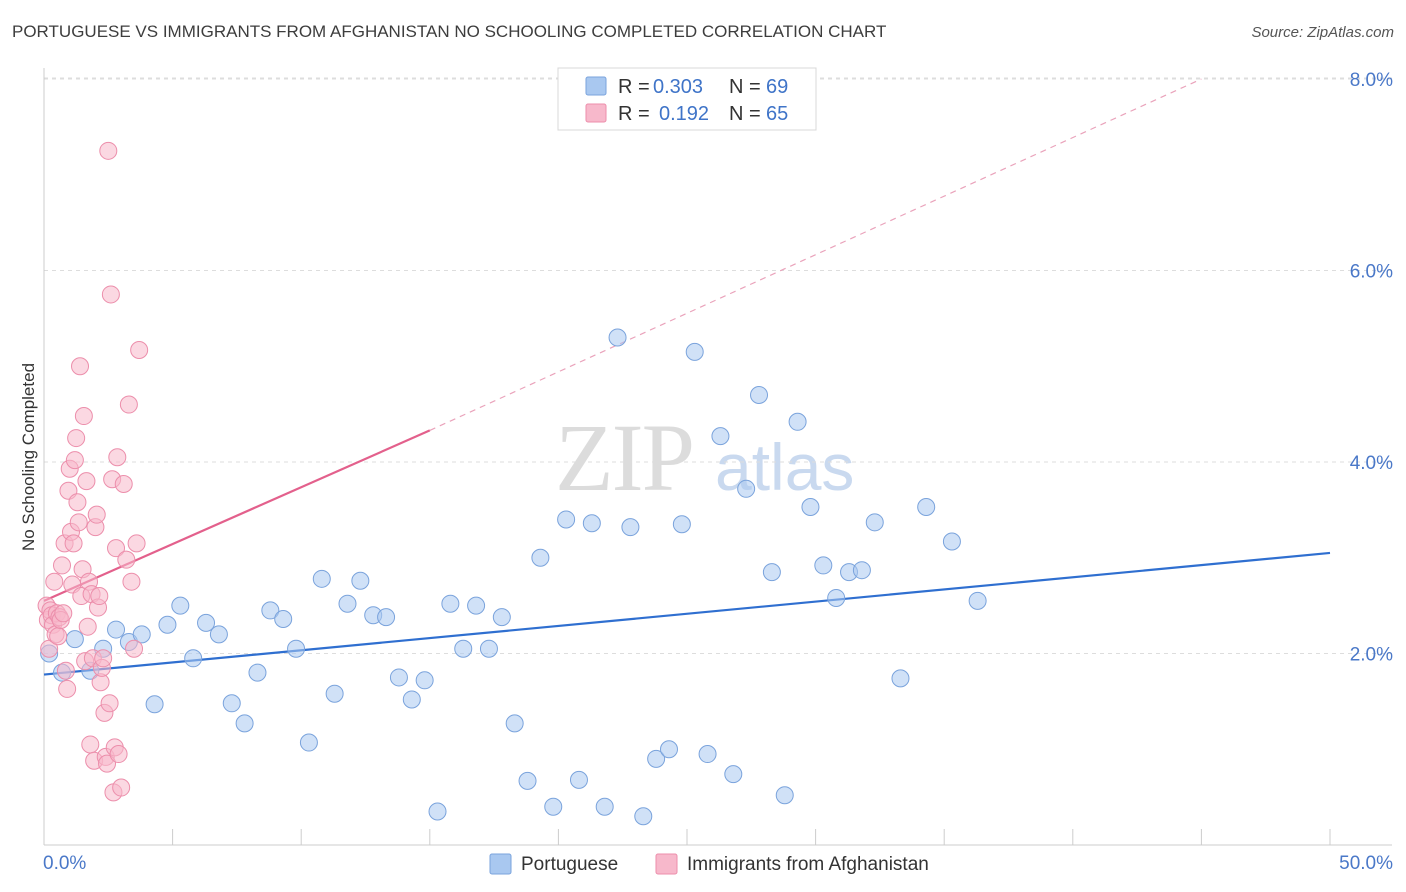 Image resolution: width=1406 pixels, height=892 pixels. I want to click on legend-n-label-afghanistan: N =, so click(745, 114).